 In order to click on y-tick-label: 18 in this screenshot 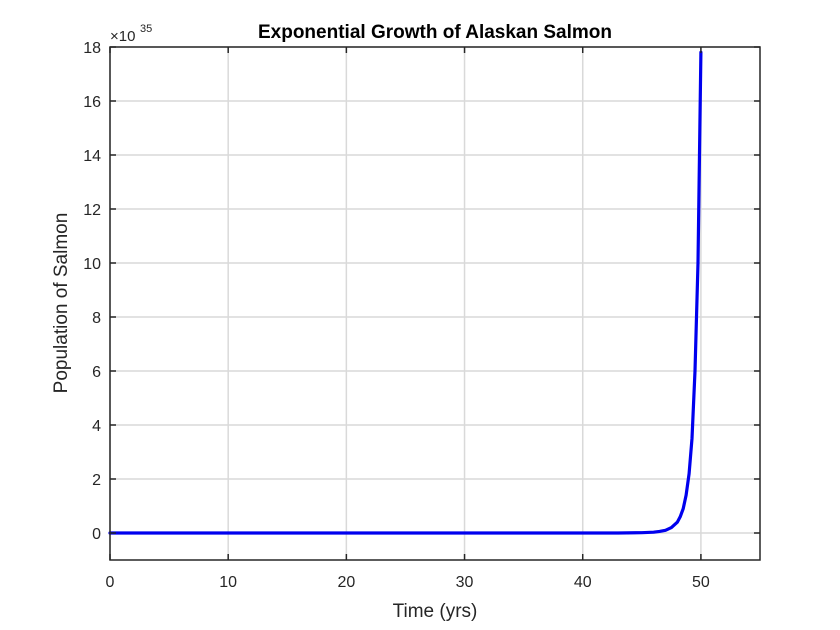, I will do `click(92, 48)`.